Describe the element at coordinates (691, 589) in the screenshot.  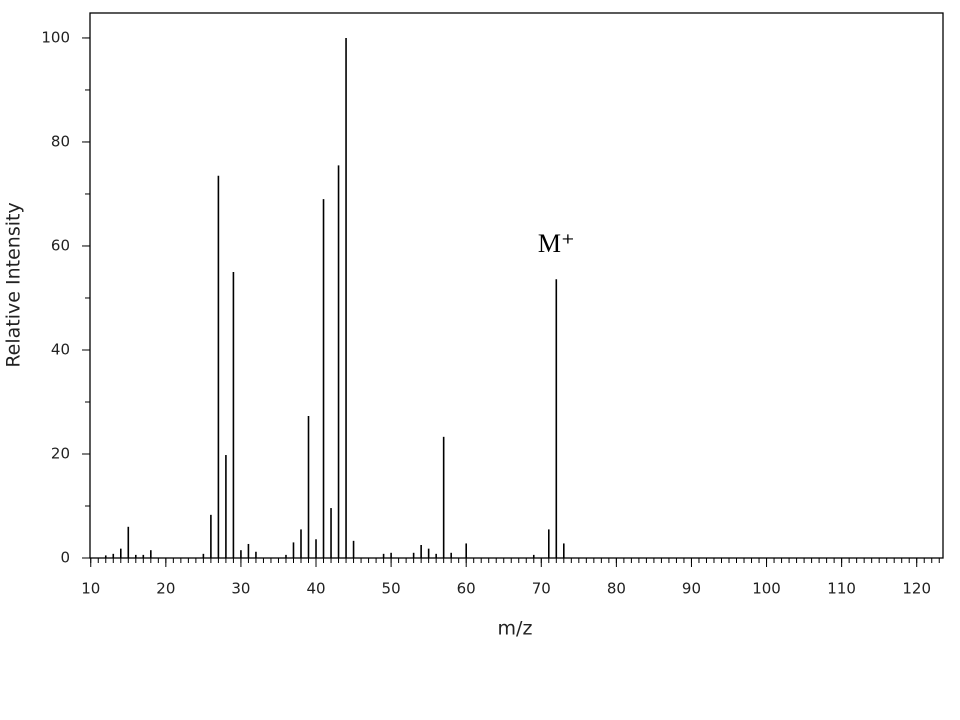
I see `x-tick-label: 90` at that location.